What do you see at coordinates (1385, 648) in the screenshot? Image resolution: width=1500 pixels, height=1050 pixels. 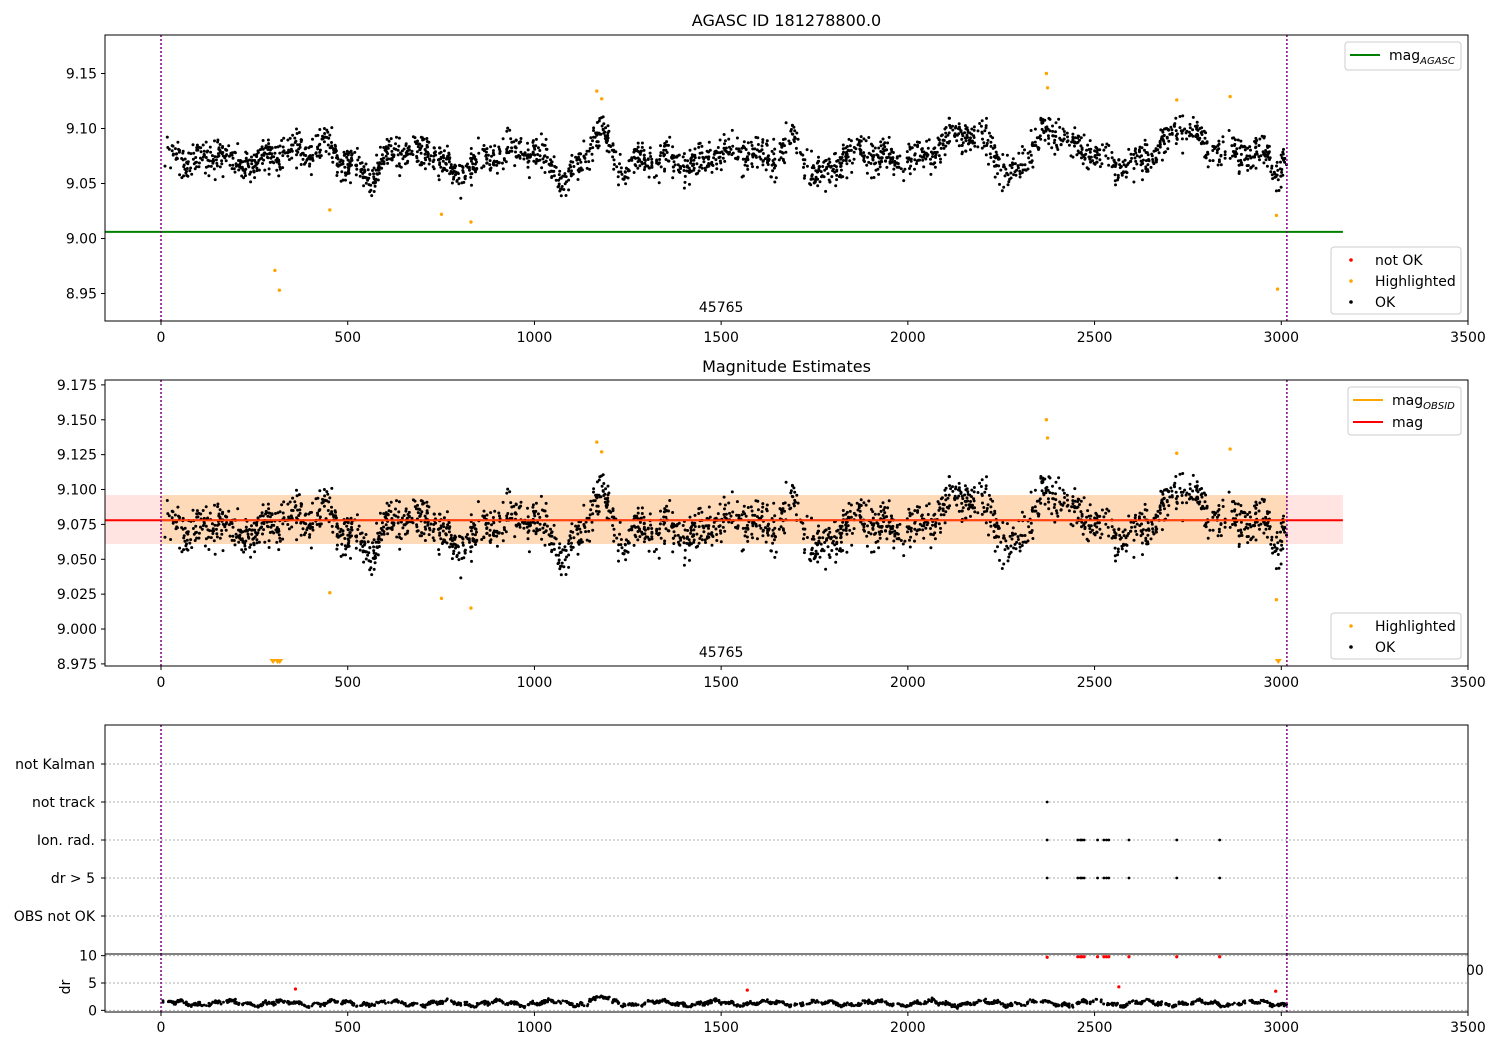 I see `legend-point-label: OK` at bounding box center [1385, 648].